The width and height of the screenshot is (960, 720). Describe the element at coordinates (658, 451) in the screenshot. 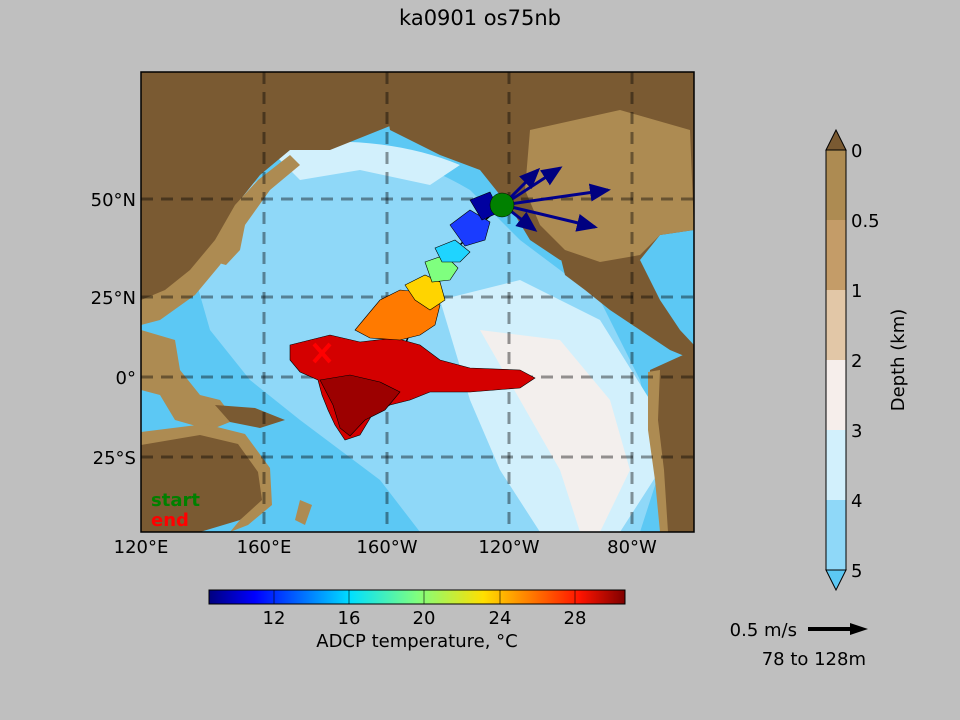

I see `land-south-america-coast` at that location.